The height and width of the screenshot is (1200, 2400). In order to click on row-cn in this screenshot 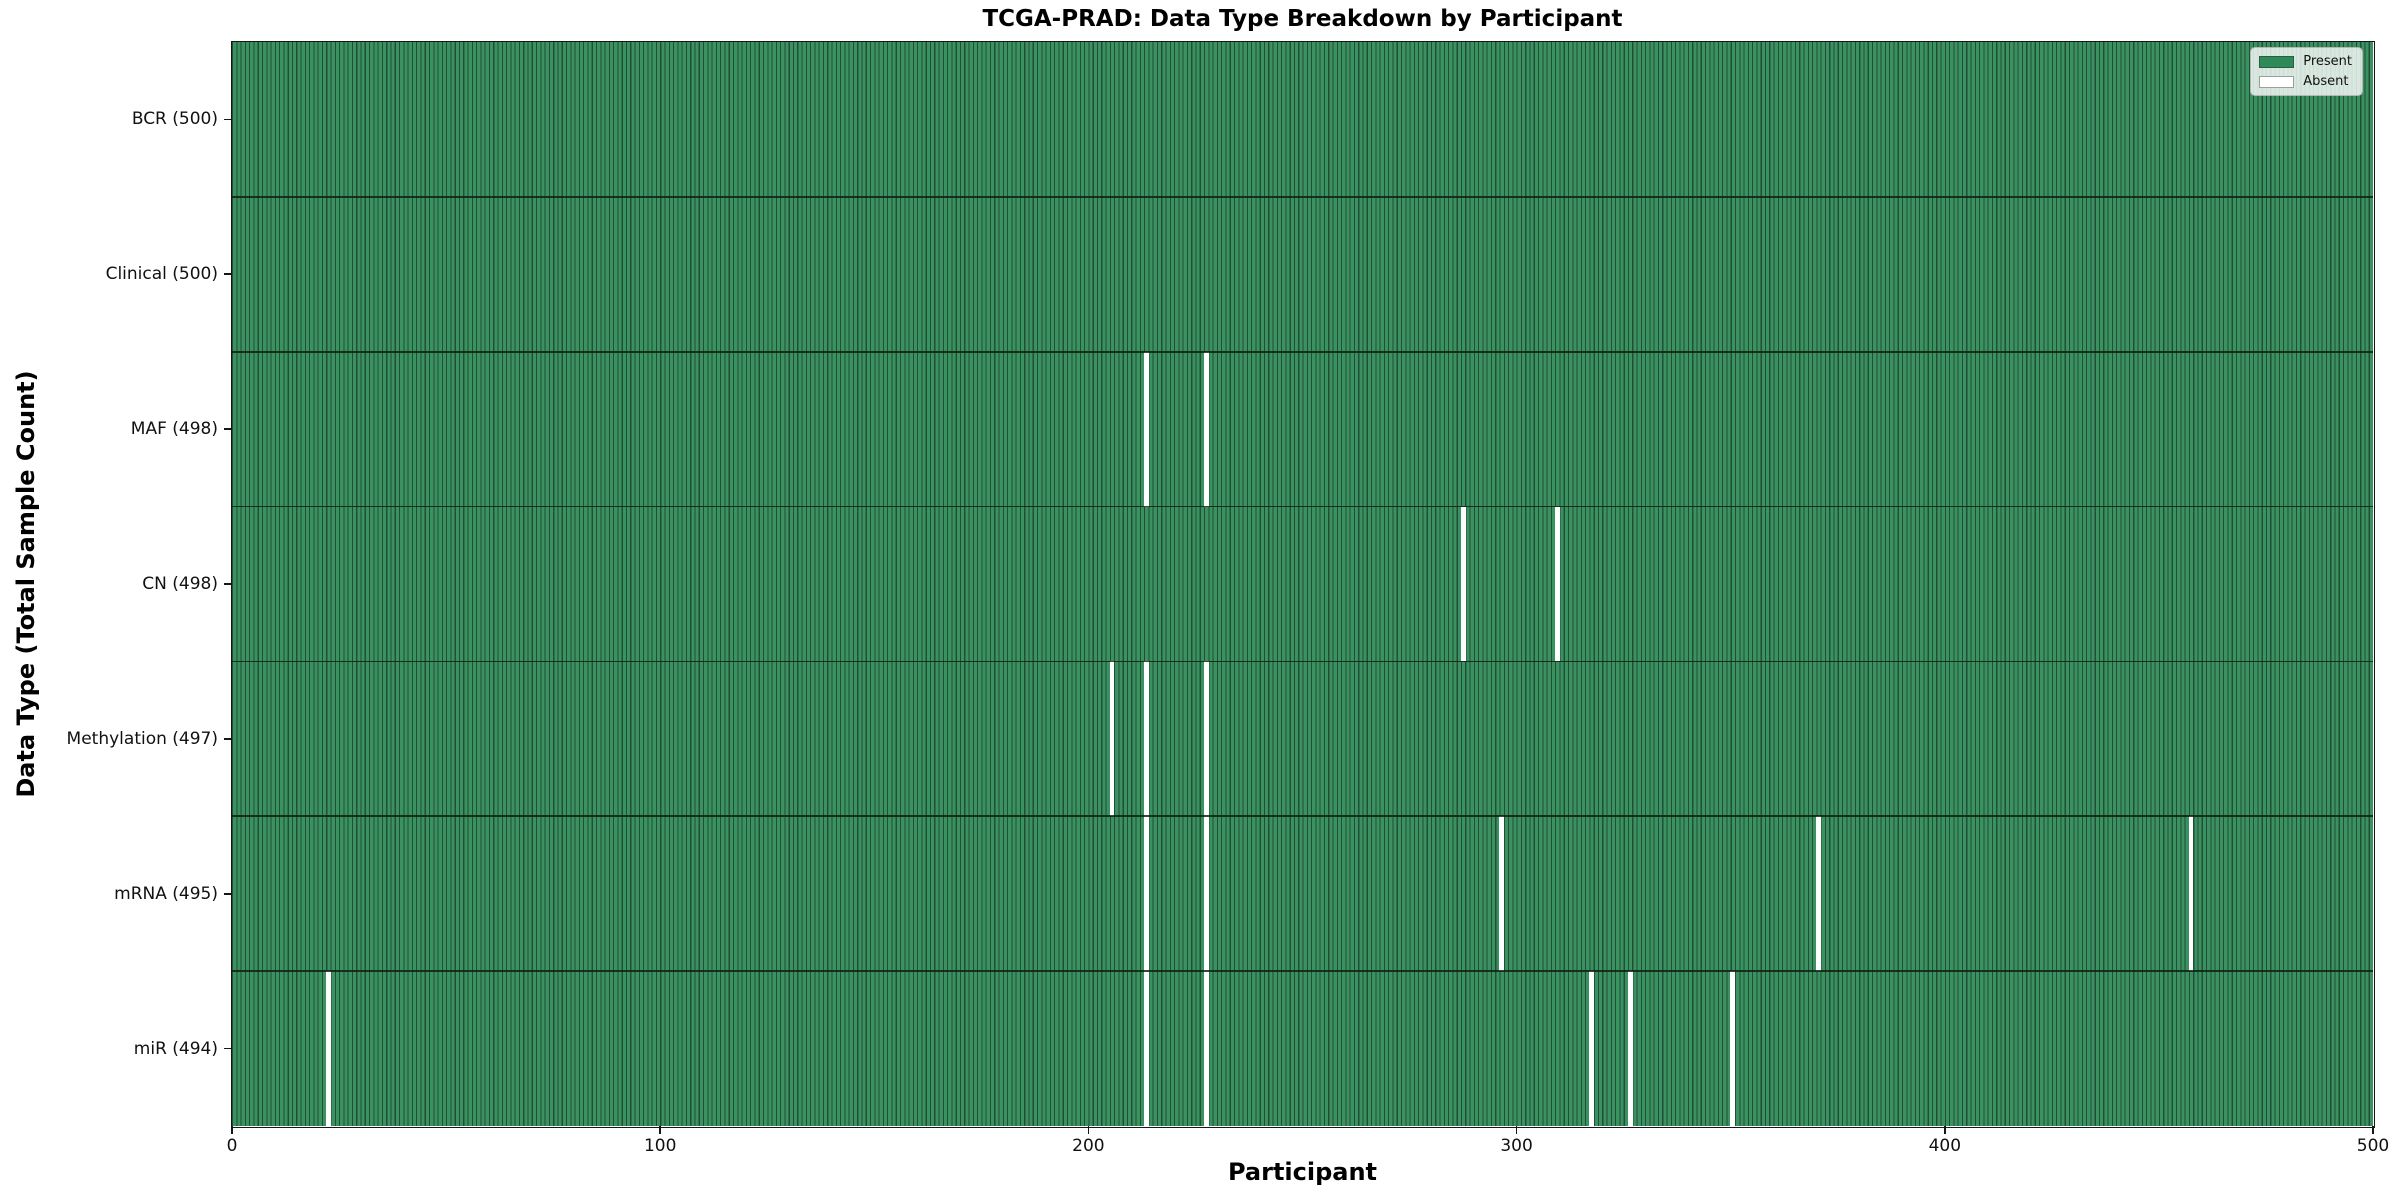, I will do `click(1302, 584)`.